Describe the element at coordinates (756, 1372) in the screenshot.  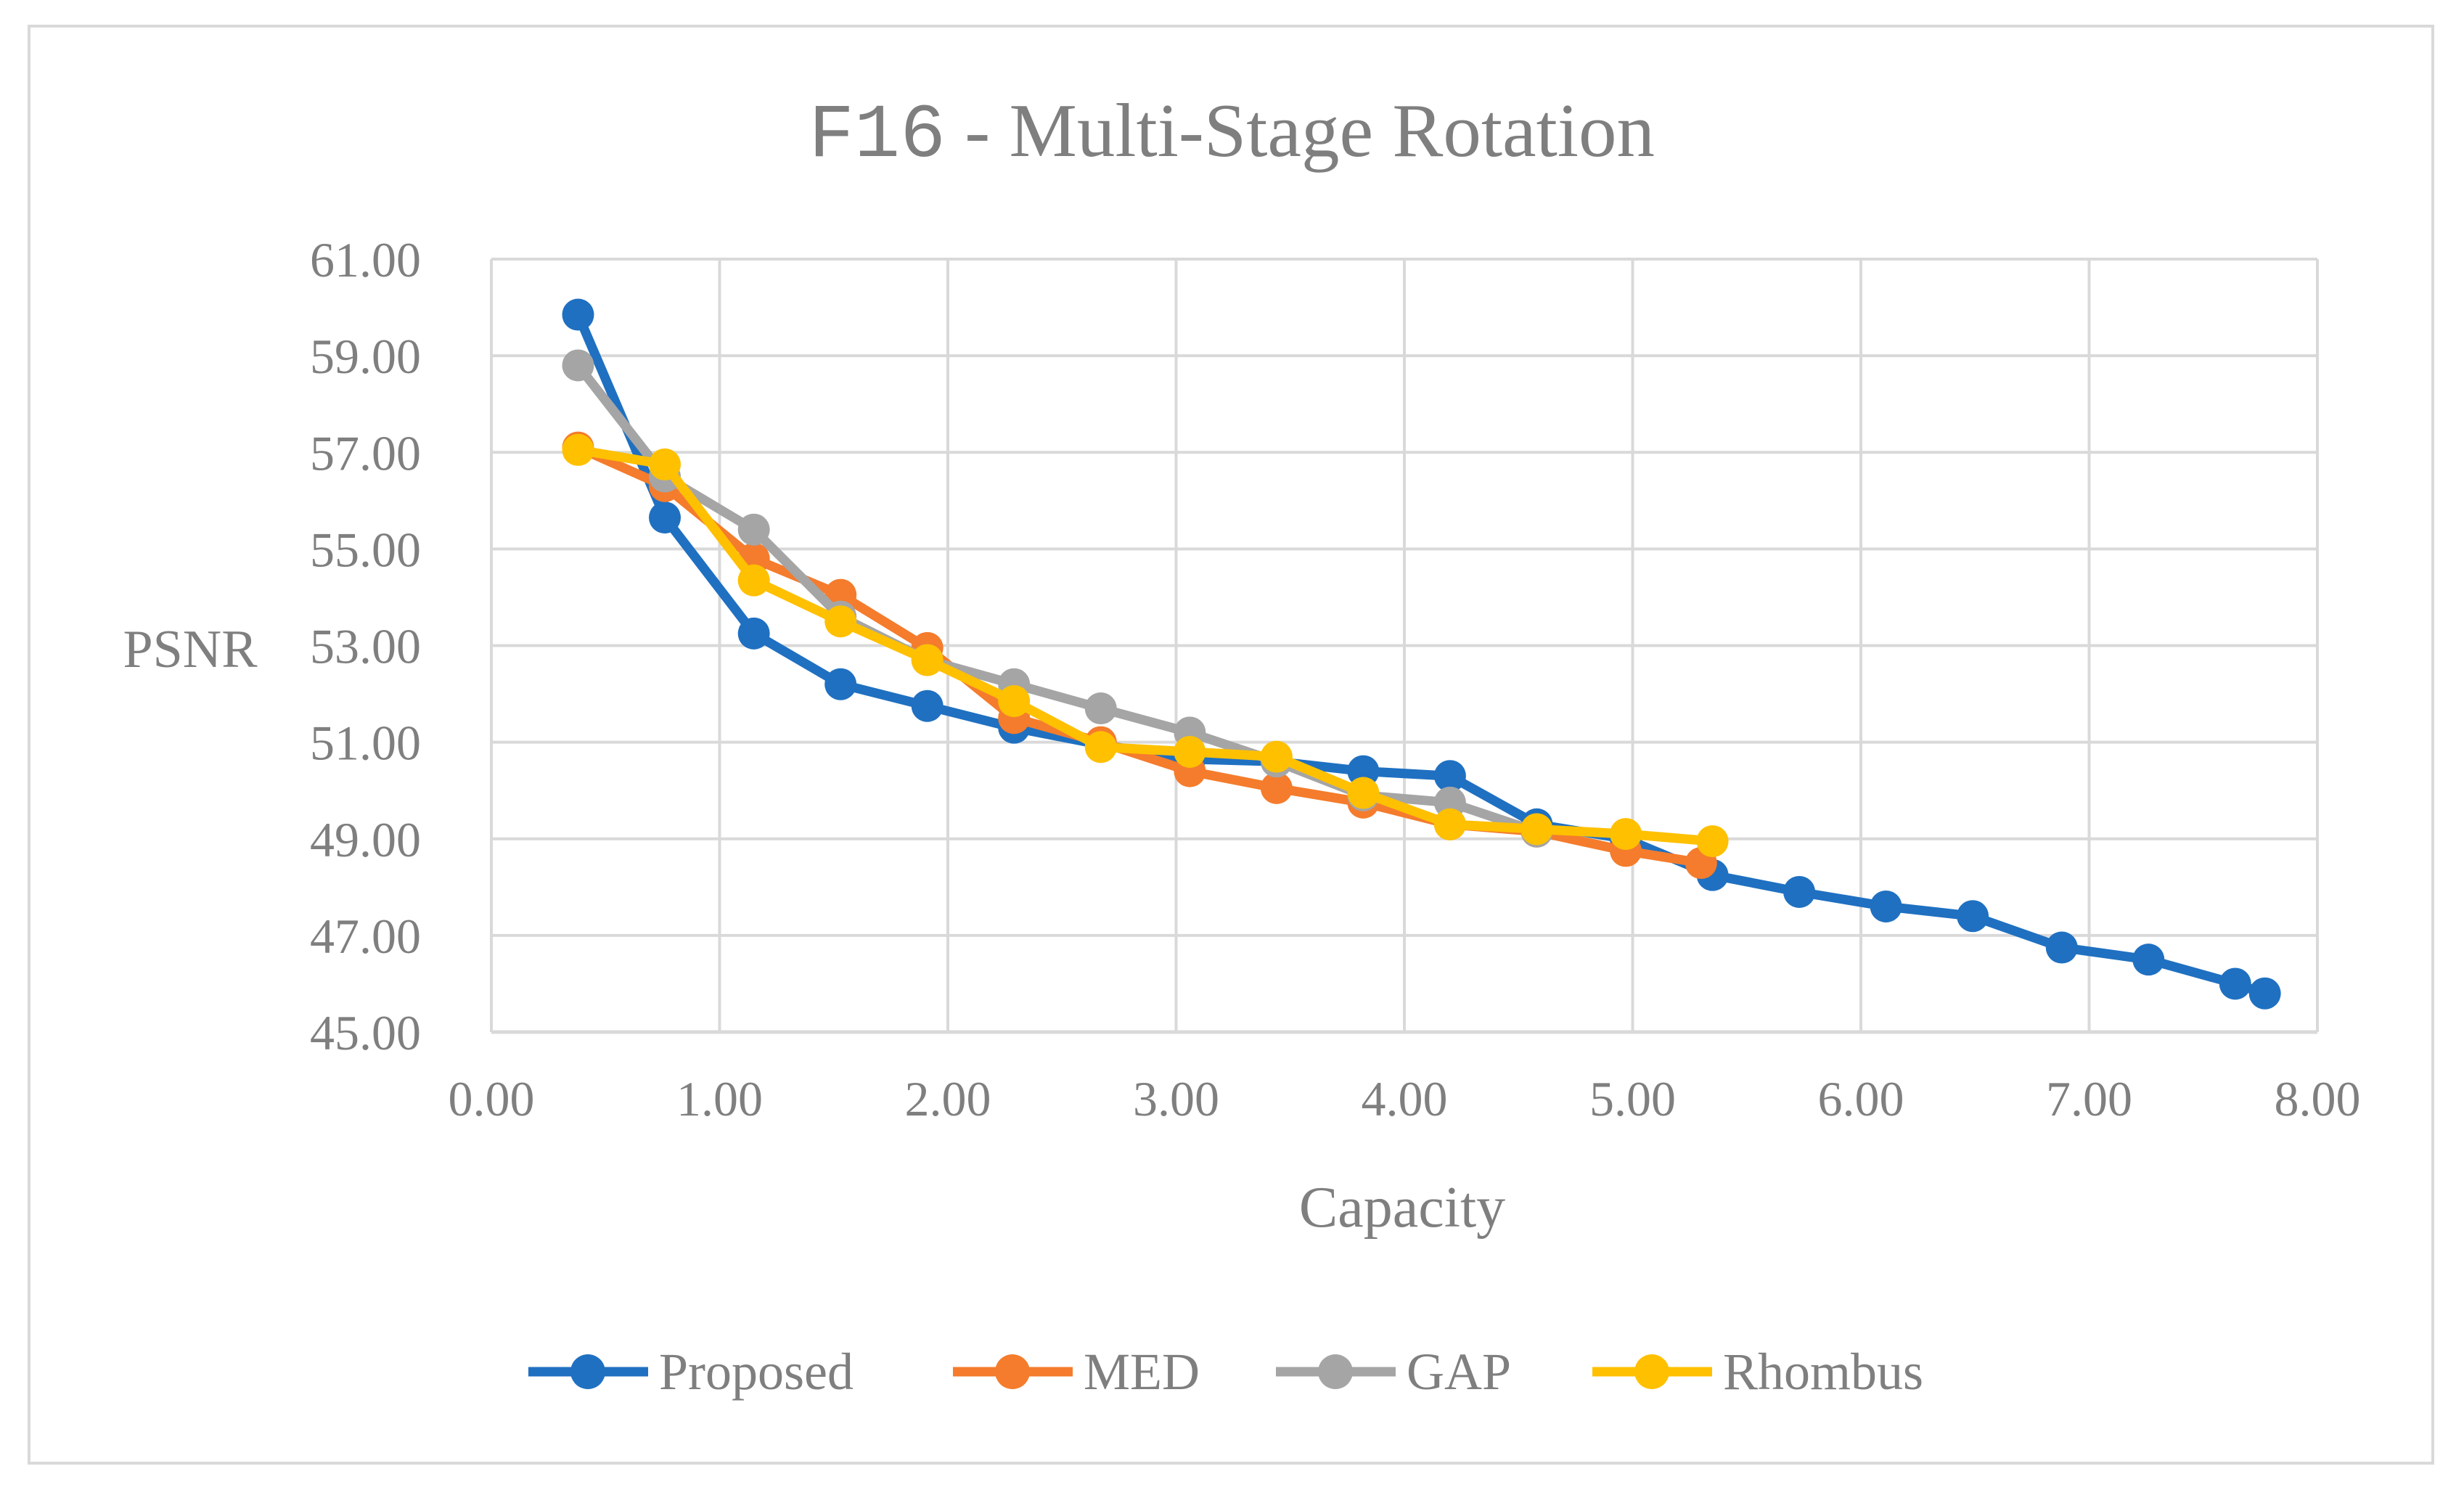
I see `legend-label: Proposed` at that location.